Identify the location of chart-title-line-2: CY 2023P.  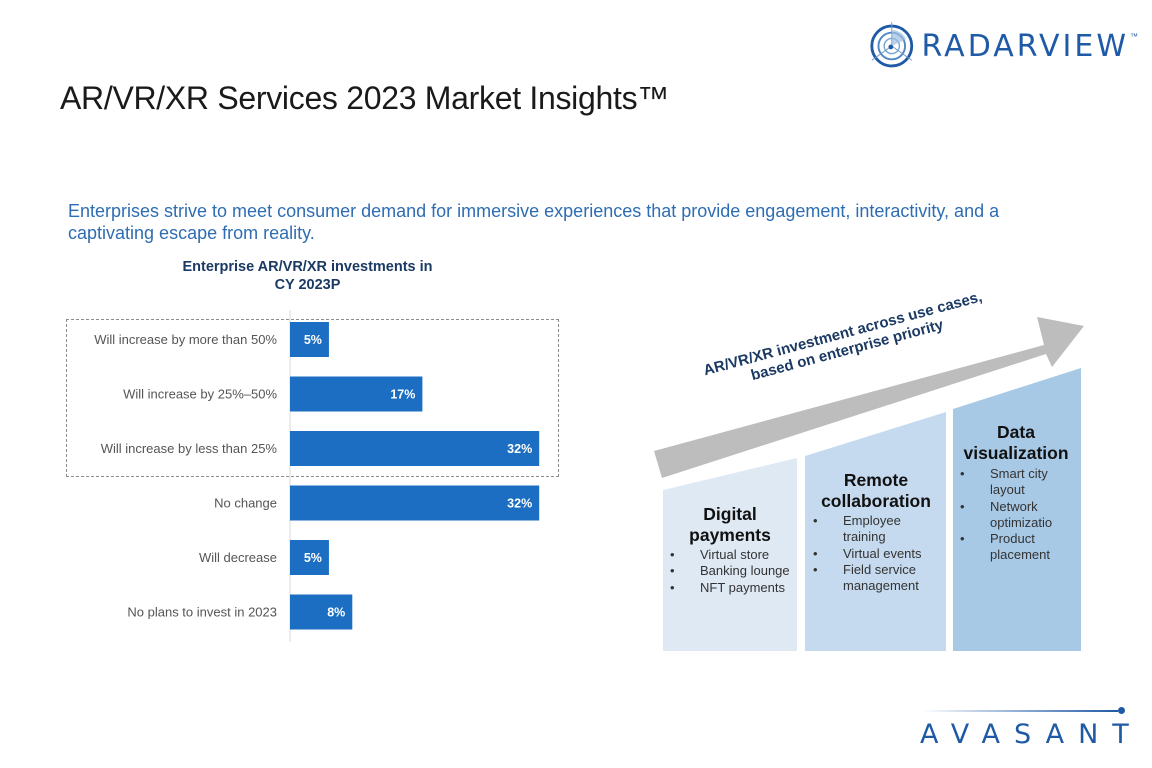
(307, 285).